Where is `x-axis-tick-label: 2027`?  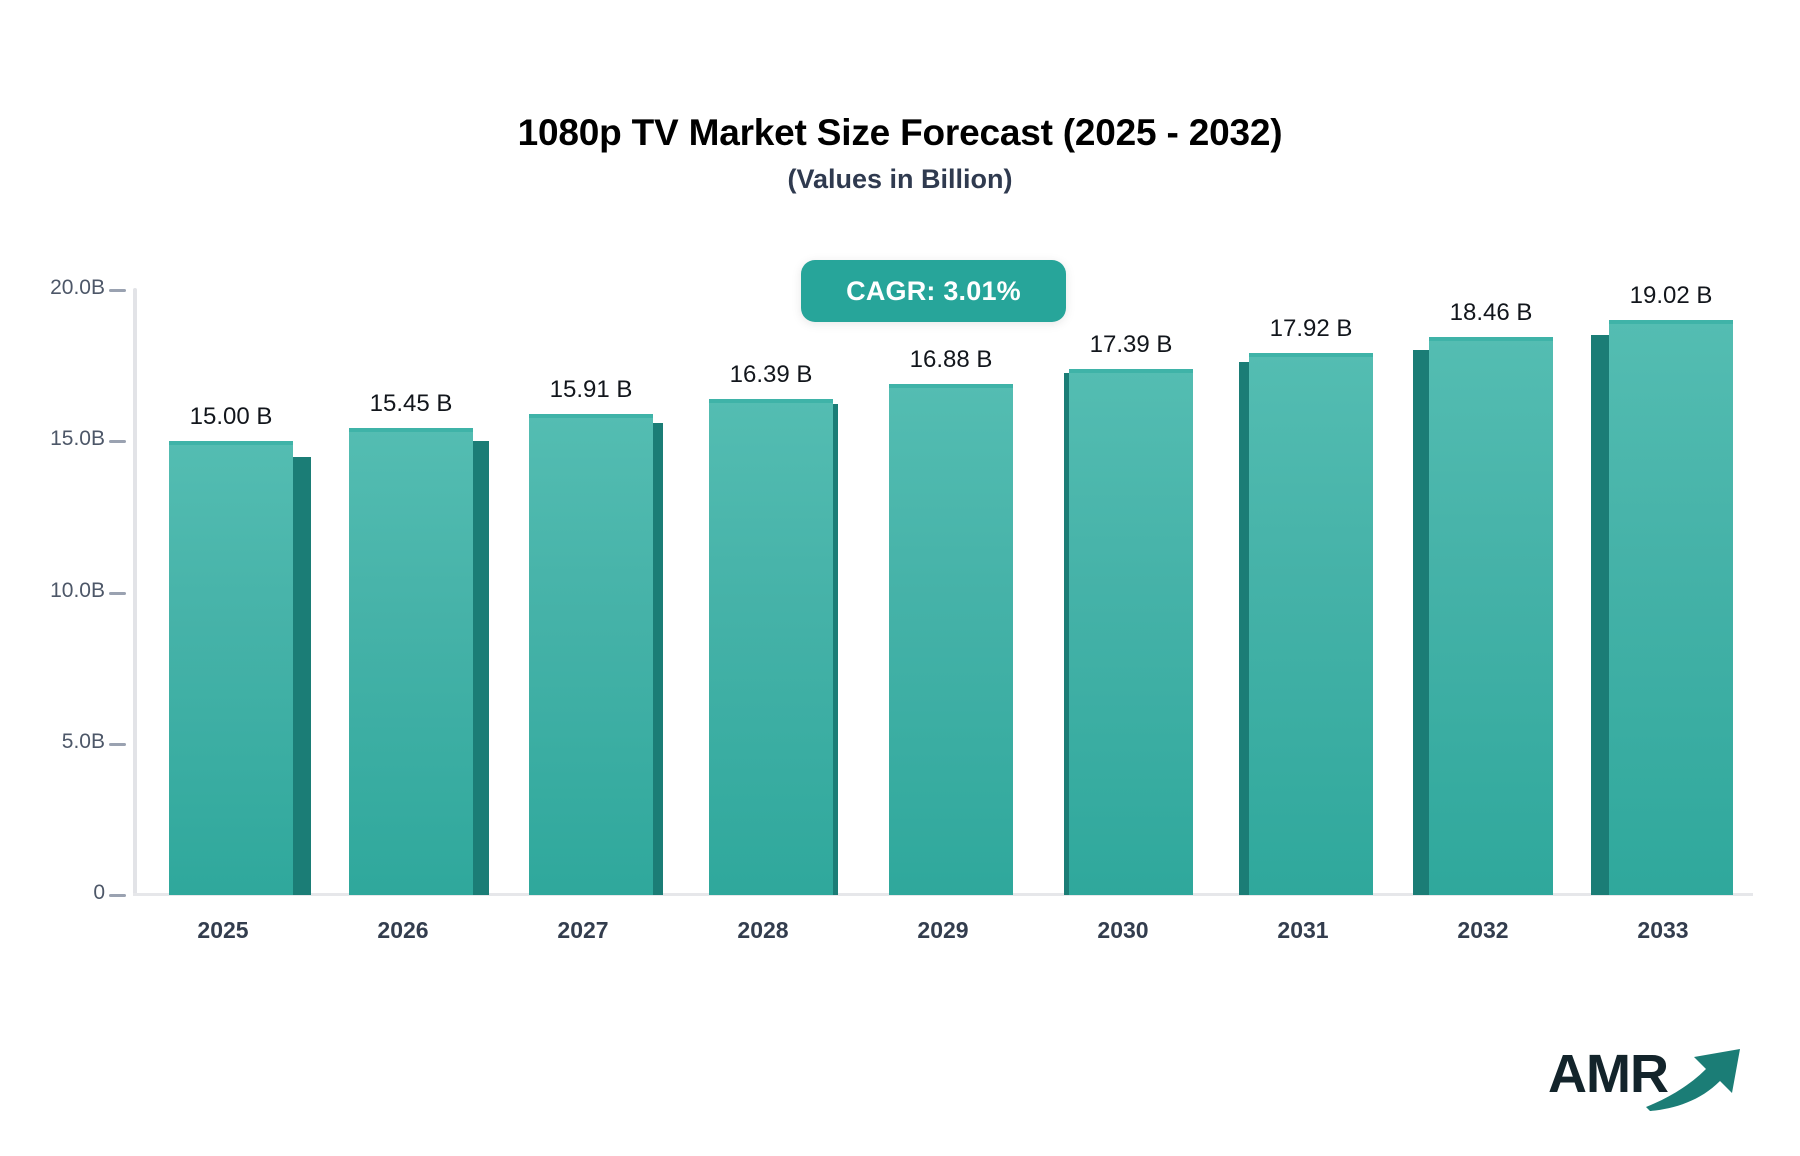
x-axis-tick-label: 2027 is located at coordinates (583, 930).